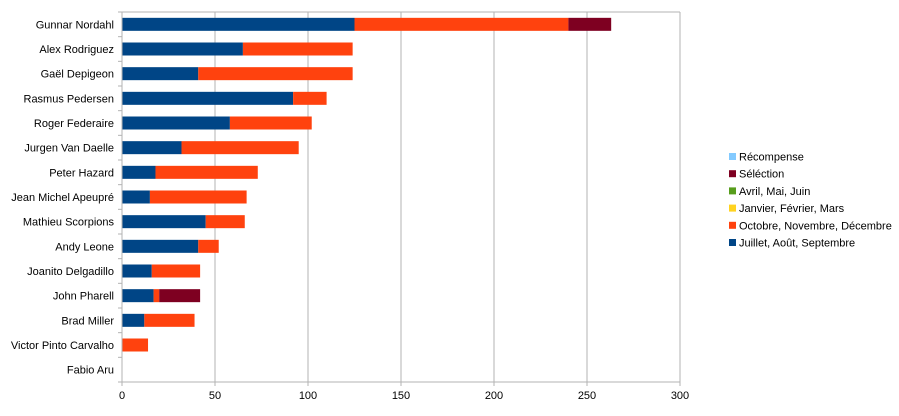 The width and height of the screenshot is (899, 416). What do you see at coordinates (136, 197) in the screenshot?
I see `bar-jean-michel-apeupr--series-0` at bounding box center [136, 197].